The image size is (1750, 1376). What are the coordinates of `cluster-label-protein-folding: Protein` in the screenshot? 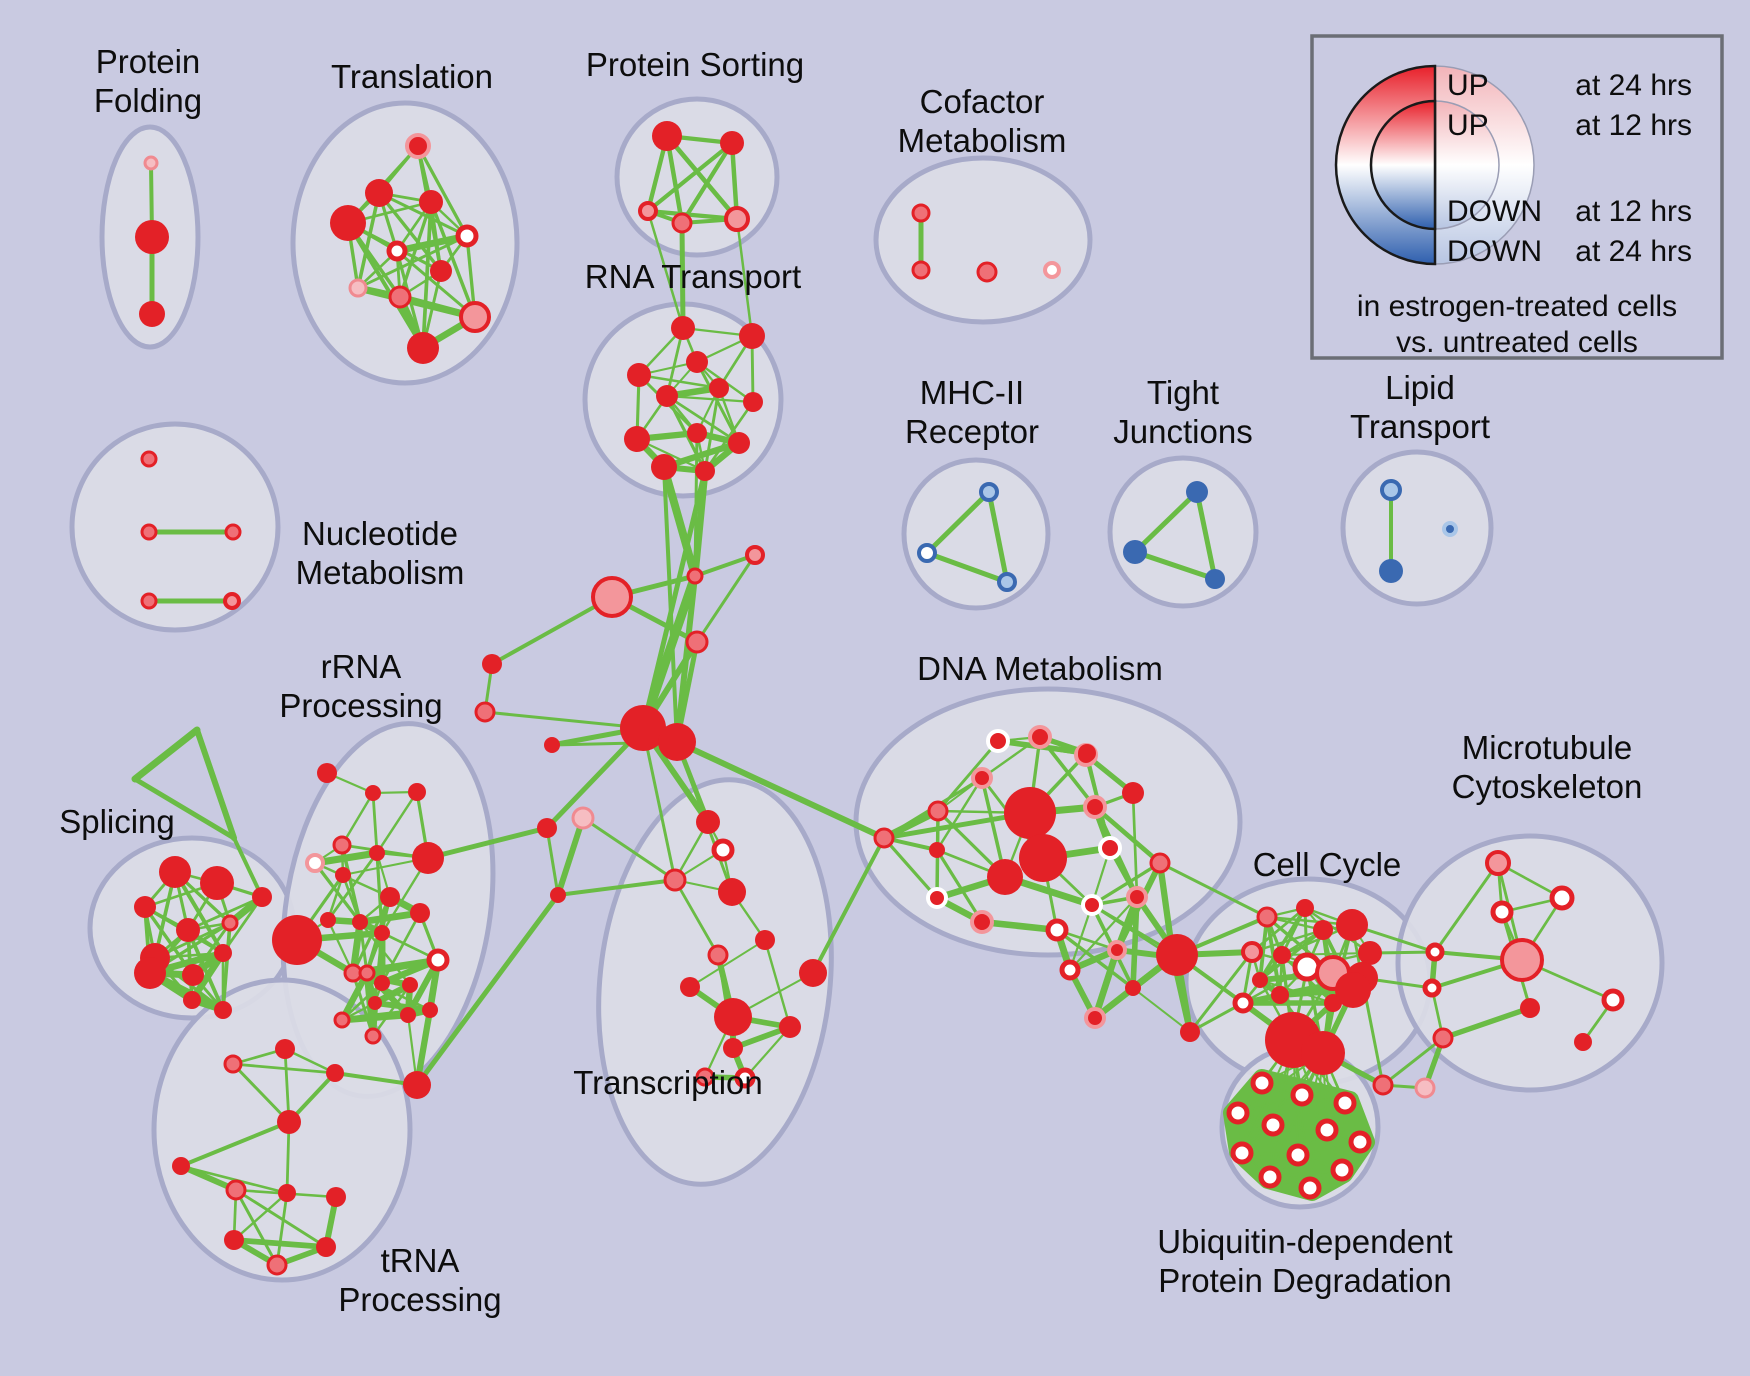 It's located at (148, 61).